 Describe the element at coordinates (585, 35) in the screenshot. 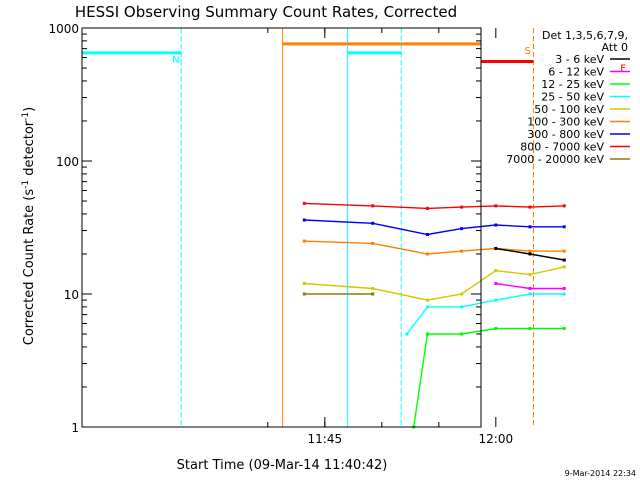

I see `legend-header-1: Det 1,3,5,6,7,9,` at that location.